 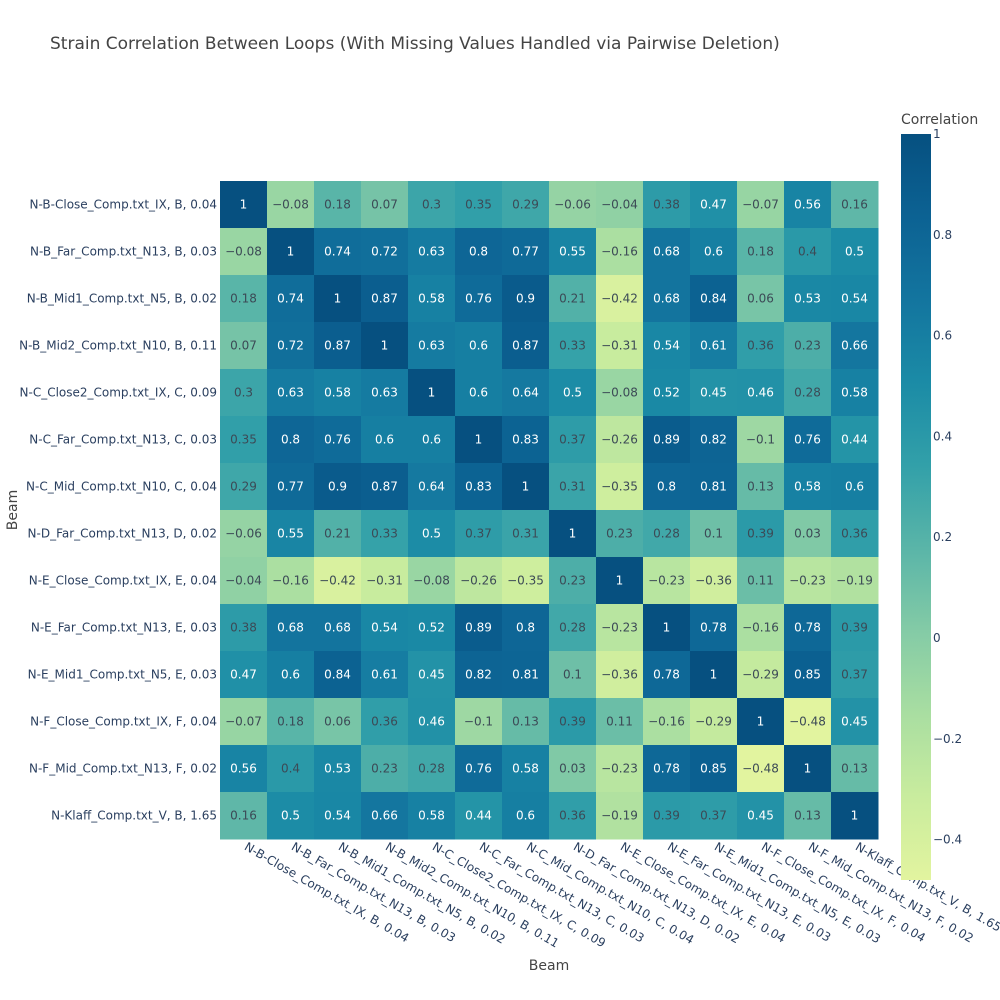 I want to click on cell-value-label: −0.31, so click(x=619, y=346).